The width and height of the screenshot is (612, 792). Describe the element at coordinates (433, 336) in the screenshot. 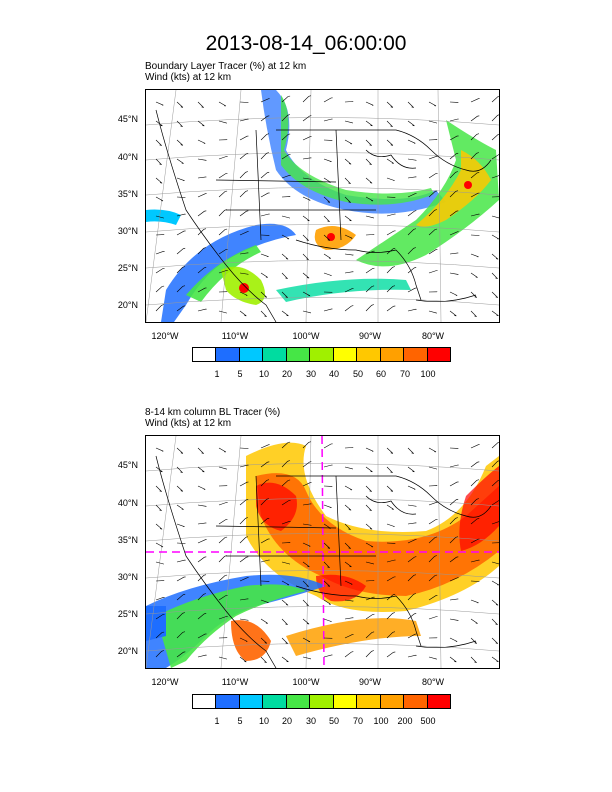

I see `panel-1-lon-label: 80°W` at that location.